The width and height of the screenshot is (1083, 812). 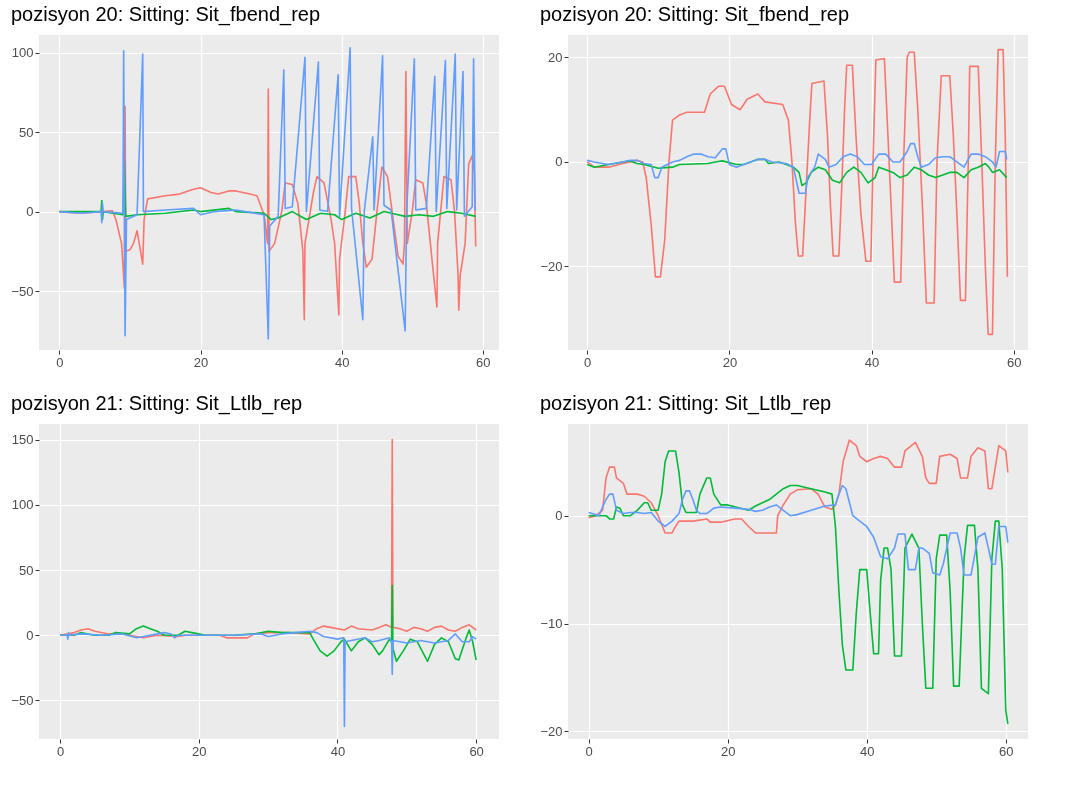 What do you see at coordinates (551, 624) in the screenshot?
I see `y-tick-label: −10` at bounding box center [551, 624].